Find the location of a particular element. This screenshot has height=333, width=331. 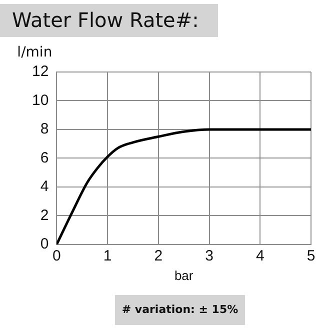

y-tick-label: 10 is located at coordinates (40, 100).